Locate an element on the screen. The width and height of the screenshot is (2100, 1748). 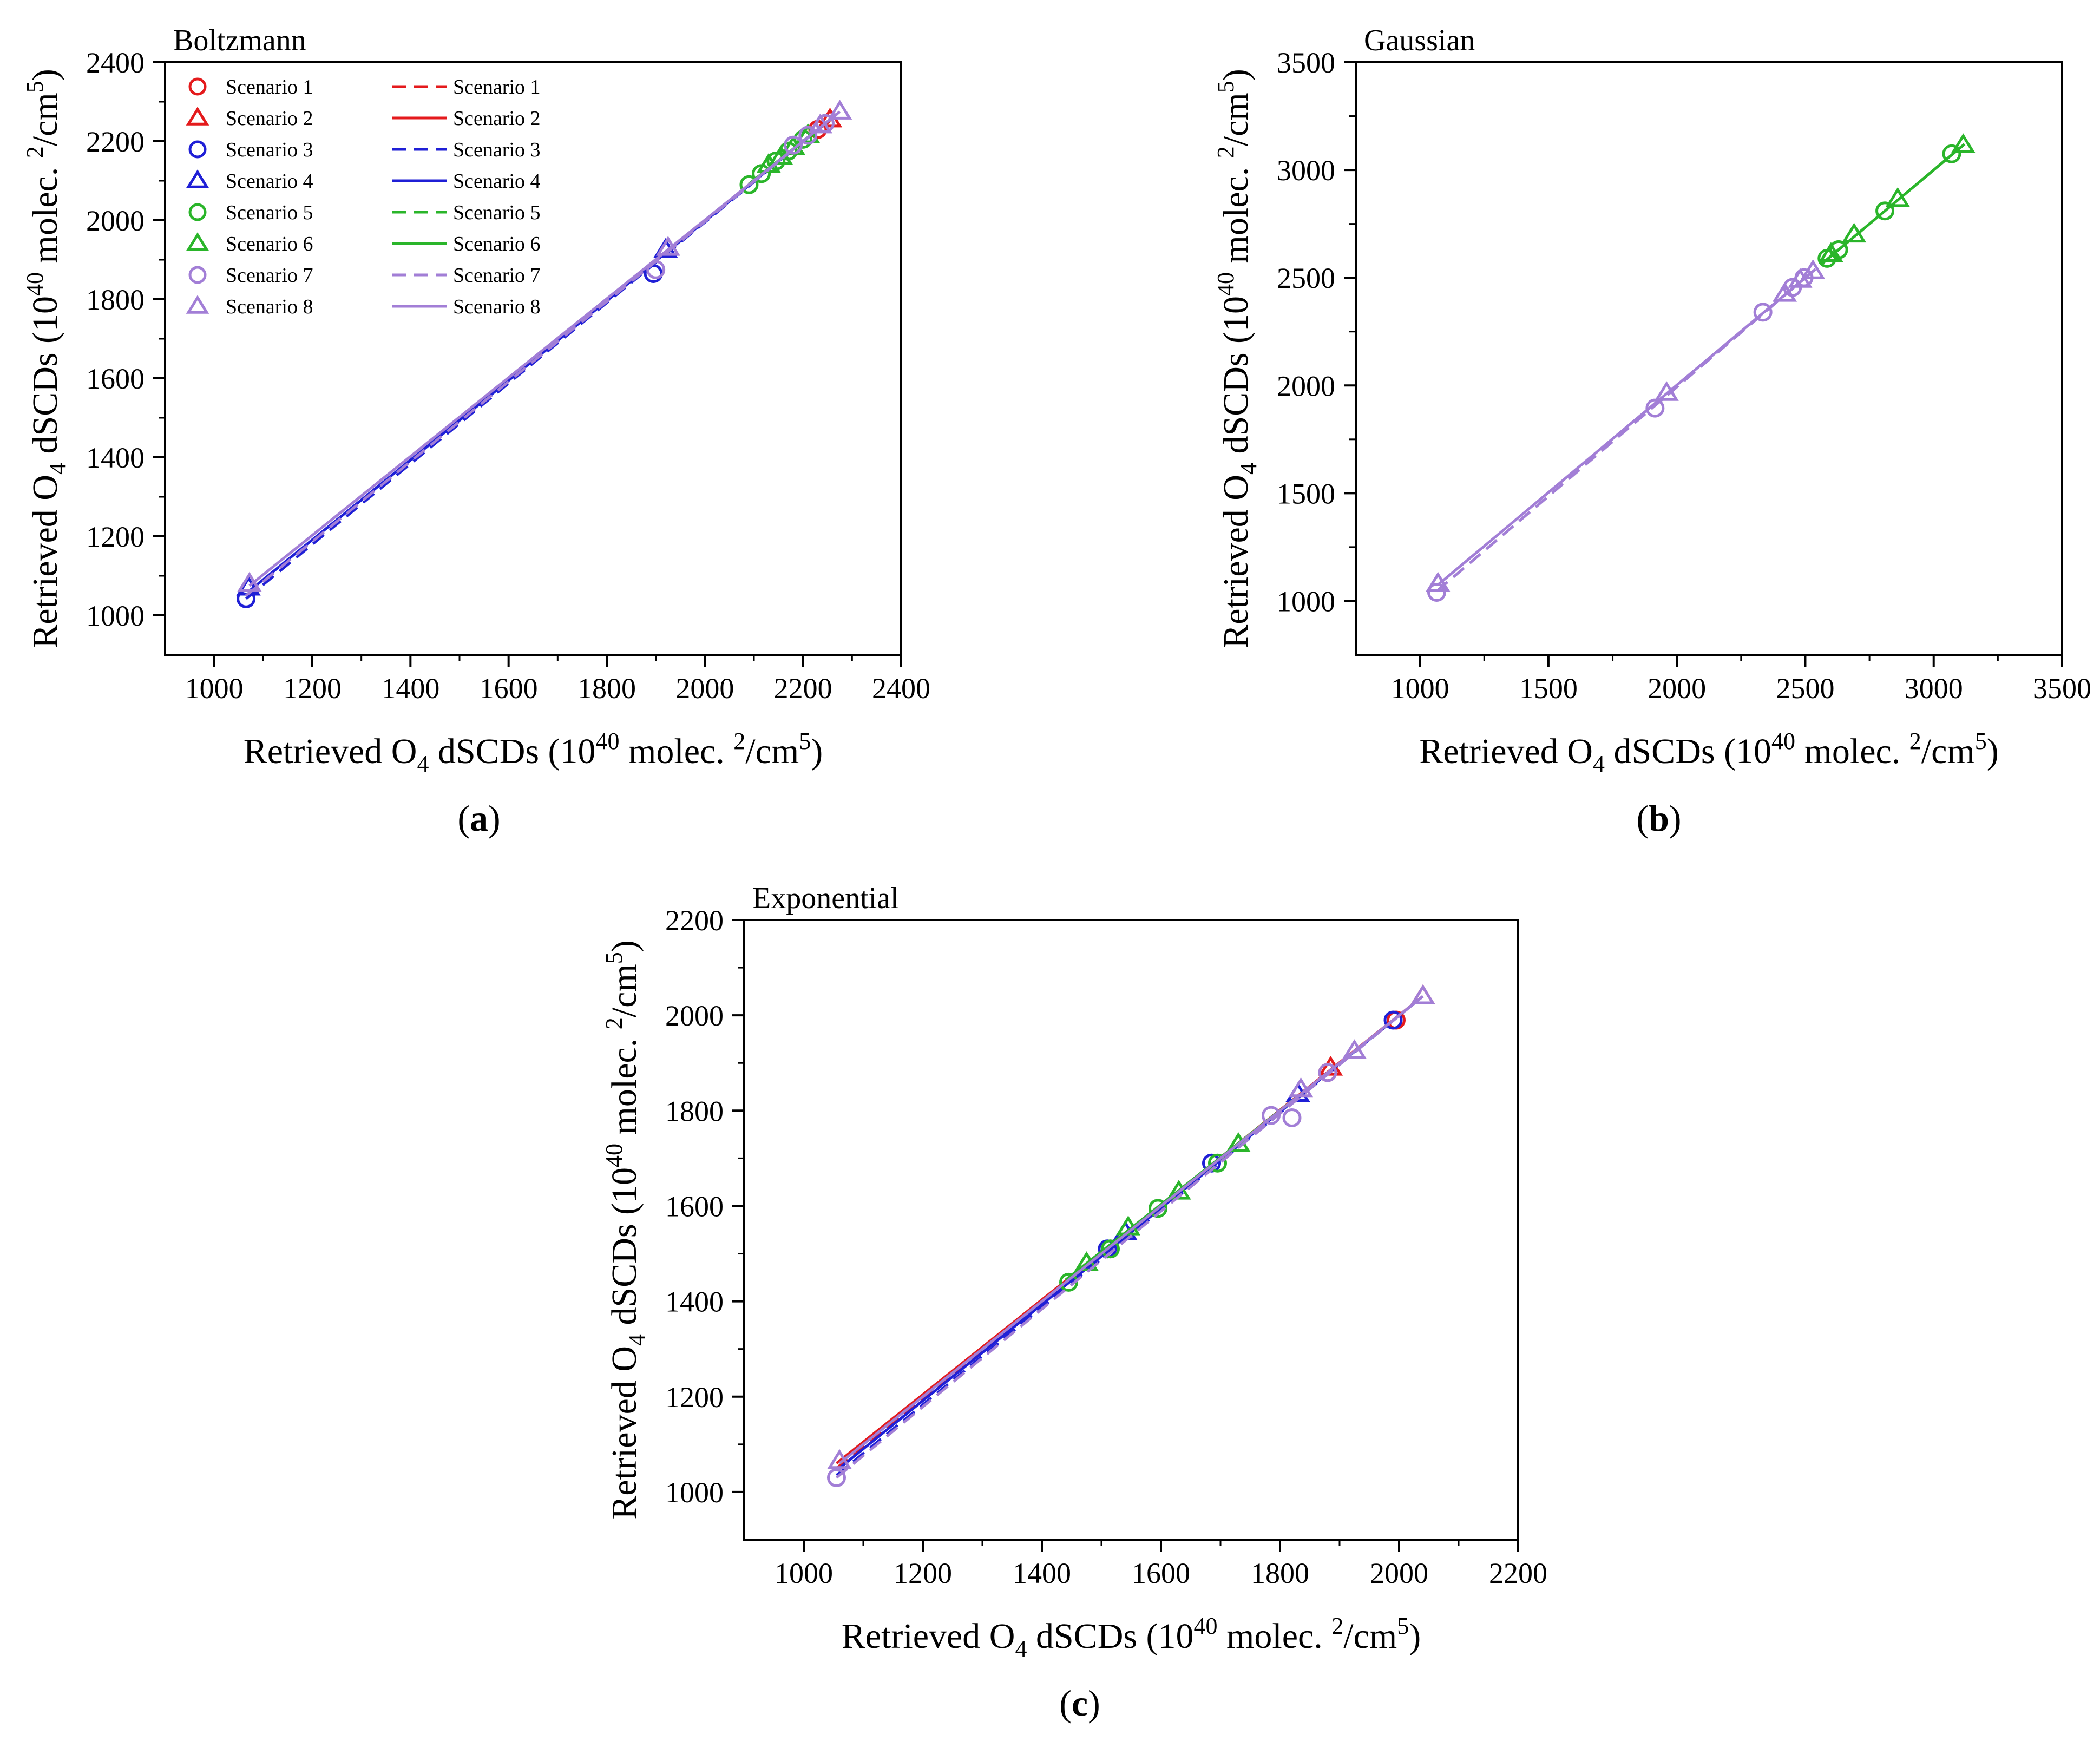
x-tick-label: 3500 is located at coordinates (2062, 688).